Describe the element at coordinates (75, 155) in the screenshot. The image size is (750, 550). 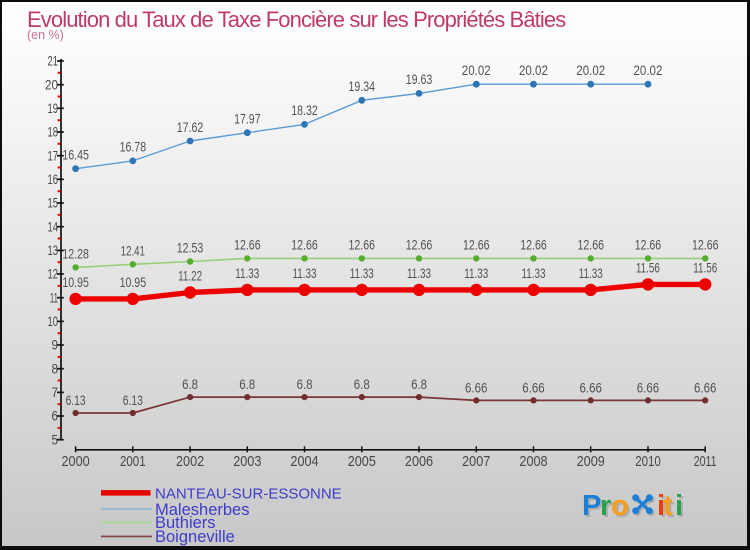
I see `svg-text: 16.45` at that location.